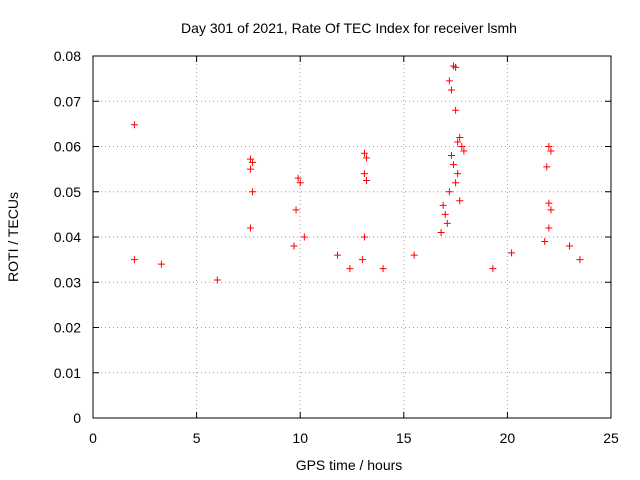 This screenshot has height=480, width=640. I want to click on x-tick-label: 25, so click(611, 438).